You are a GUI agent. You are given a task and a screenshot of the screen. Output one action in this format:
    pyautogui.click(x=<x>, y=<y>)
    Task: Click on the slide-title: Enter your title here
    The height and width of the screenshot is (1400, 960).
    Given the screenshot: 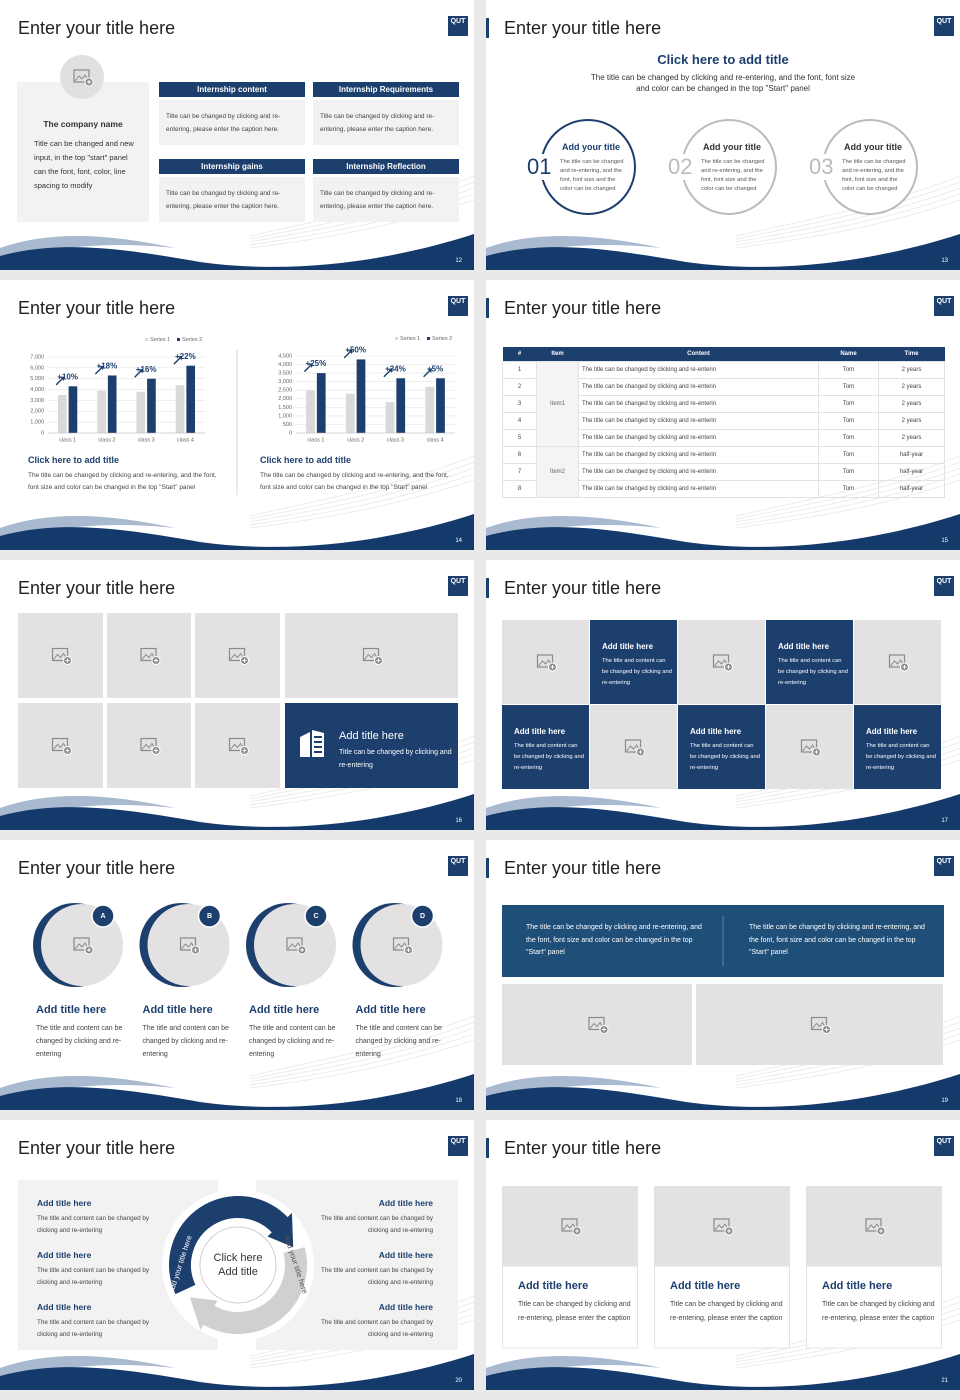 What is the action you would take?
    pyautogui.click(x=97, y=588)
    